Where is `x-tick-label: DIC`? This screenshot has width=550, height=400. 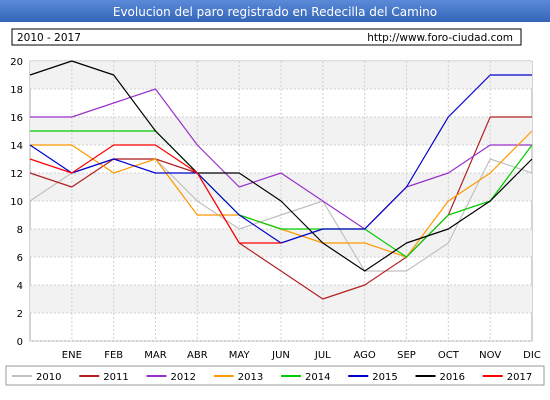 x-tick-label: DIC is located at coordinates (532, 355).